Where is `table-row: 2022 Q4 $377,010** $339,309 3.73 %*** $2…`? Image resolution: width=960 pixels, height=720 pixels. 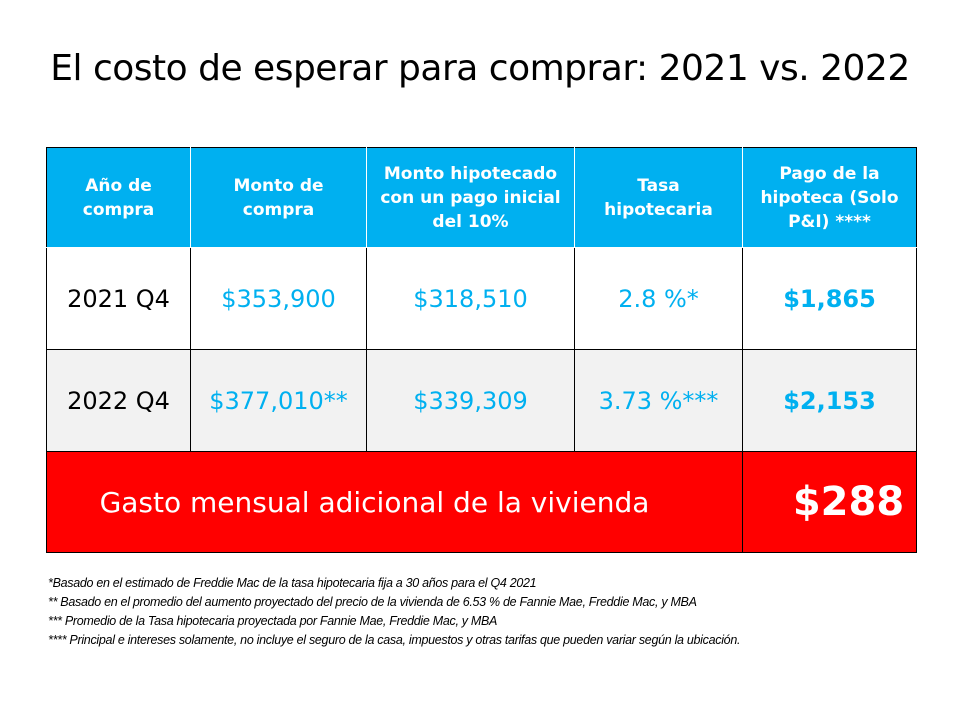 table-row: 2022 Q4 $377,010** $339,309 3.73 %*** $2… is located at coordinates (481, 400).